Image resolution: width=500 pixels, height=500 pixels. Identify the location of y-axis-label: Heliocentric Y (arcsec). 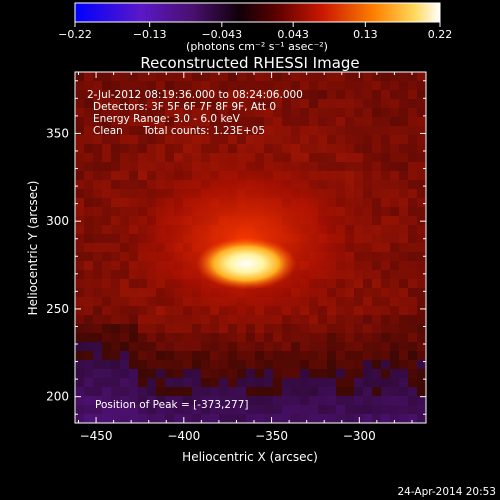
(33, 248).